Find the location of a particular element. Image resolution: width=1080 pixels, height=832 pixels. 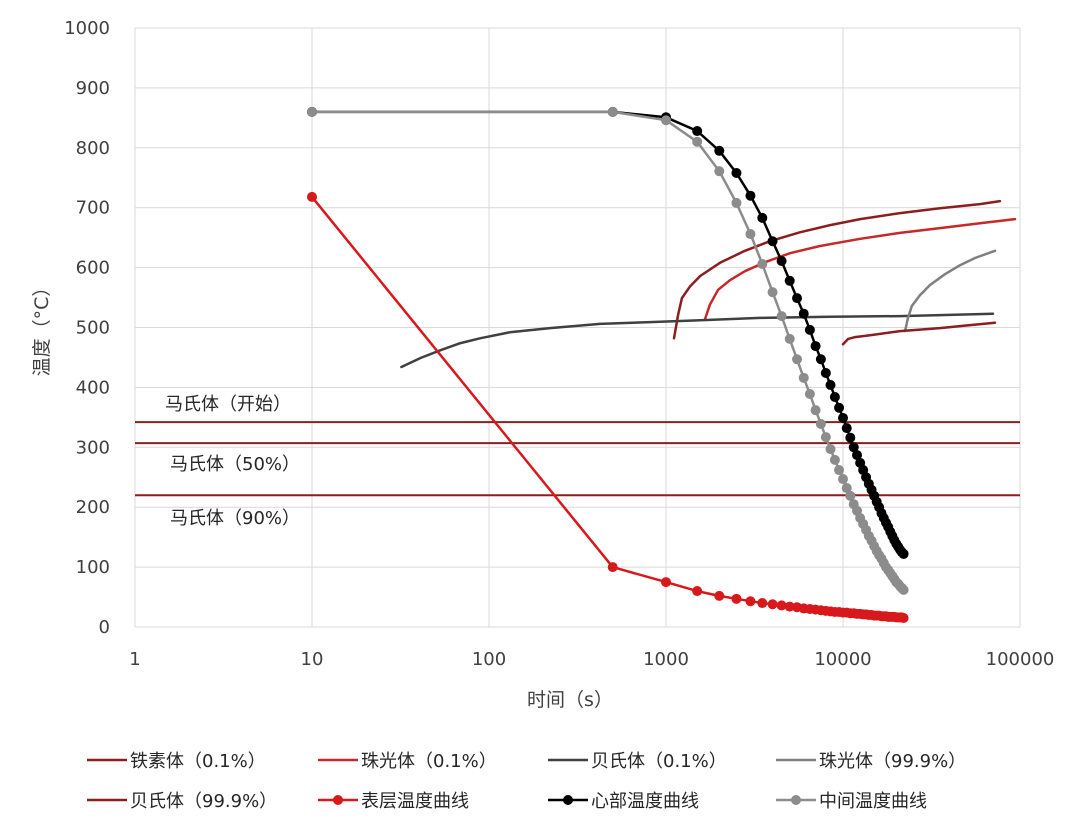

y-tick-label: 0 is located at coordinates (104, 627).